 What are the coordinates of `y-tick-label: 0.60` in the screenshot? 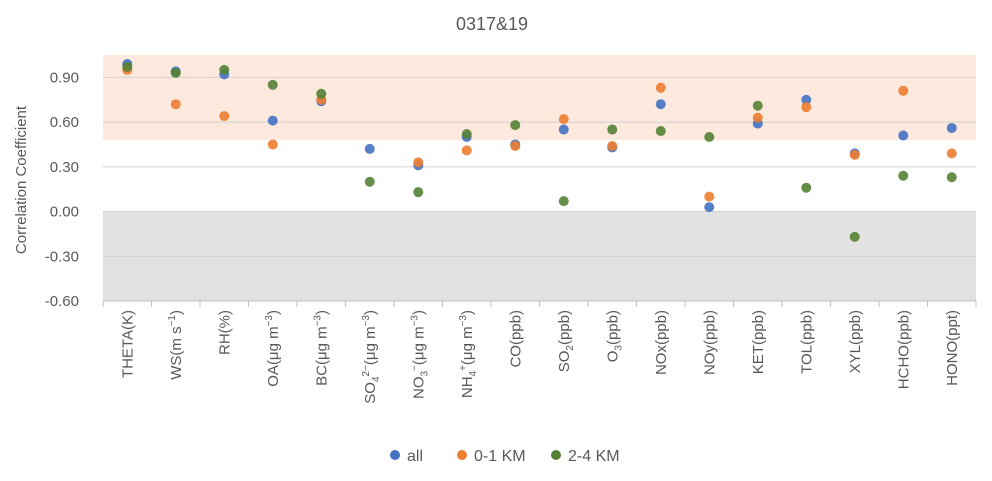 It's located at (64, 122).